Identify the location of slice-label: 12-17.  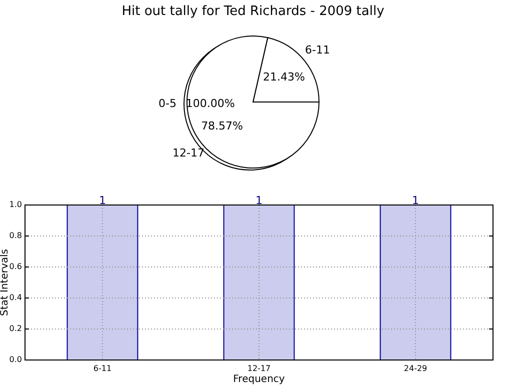
(188, 153).